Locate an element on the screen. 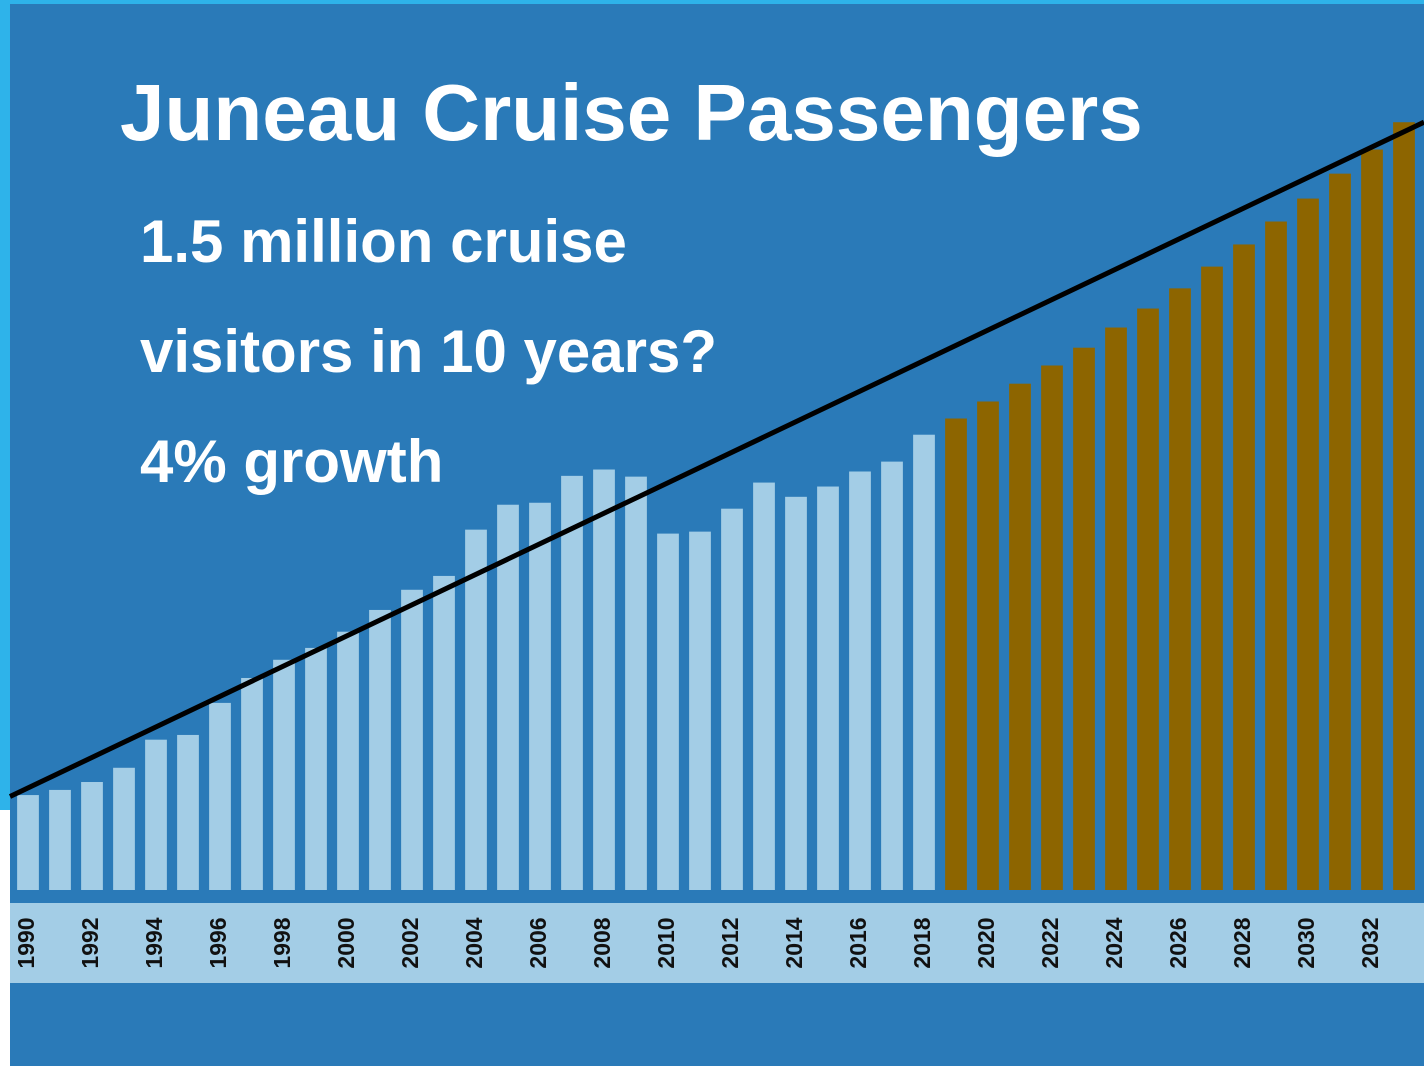  subtitle-line: 4% growth is located at coordinates (291, 461).